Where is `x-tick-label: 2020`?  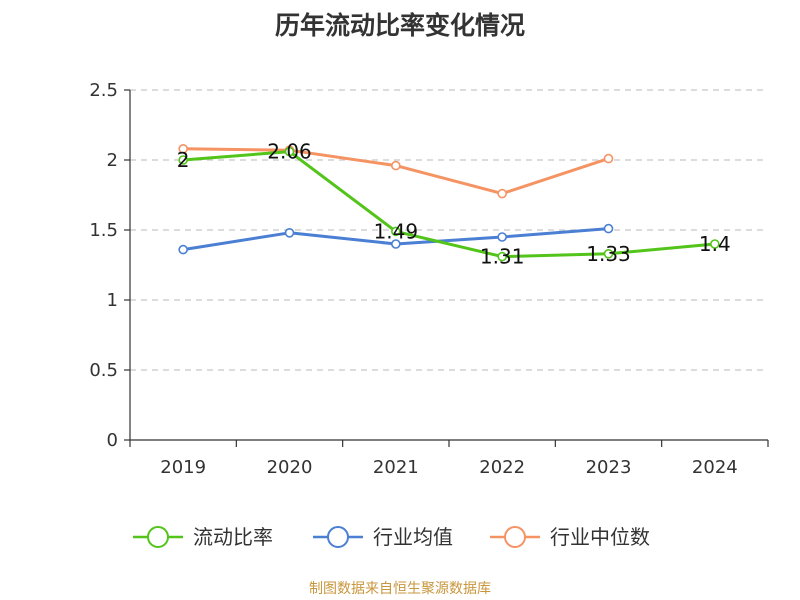
x-tick-label: 2020 is located at coordinates (290, 467).